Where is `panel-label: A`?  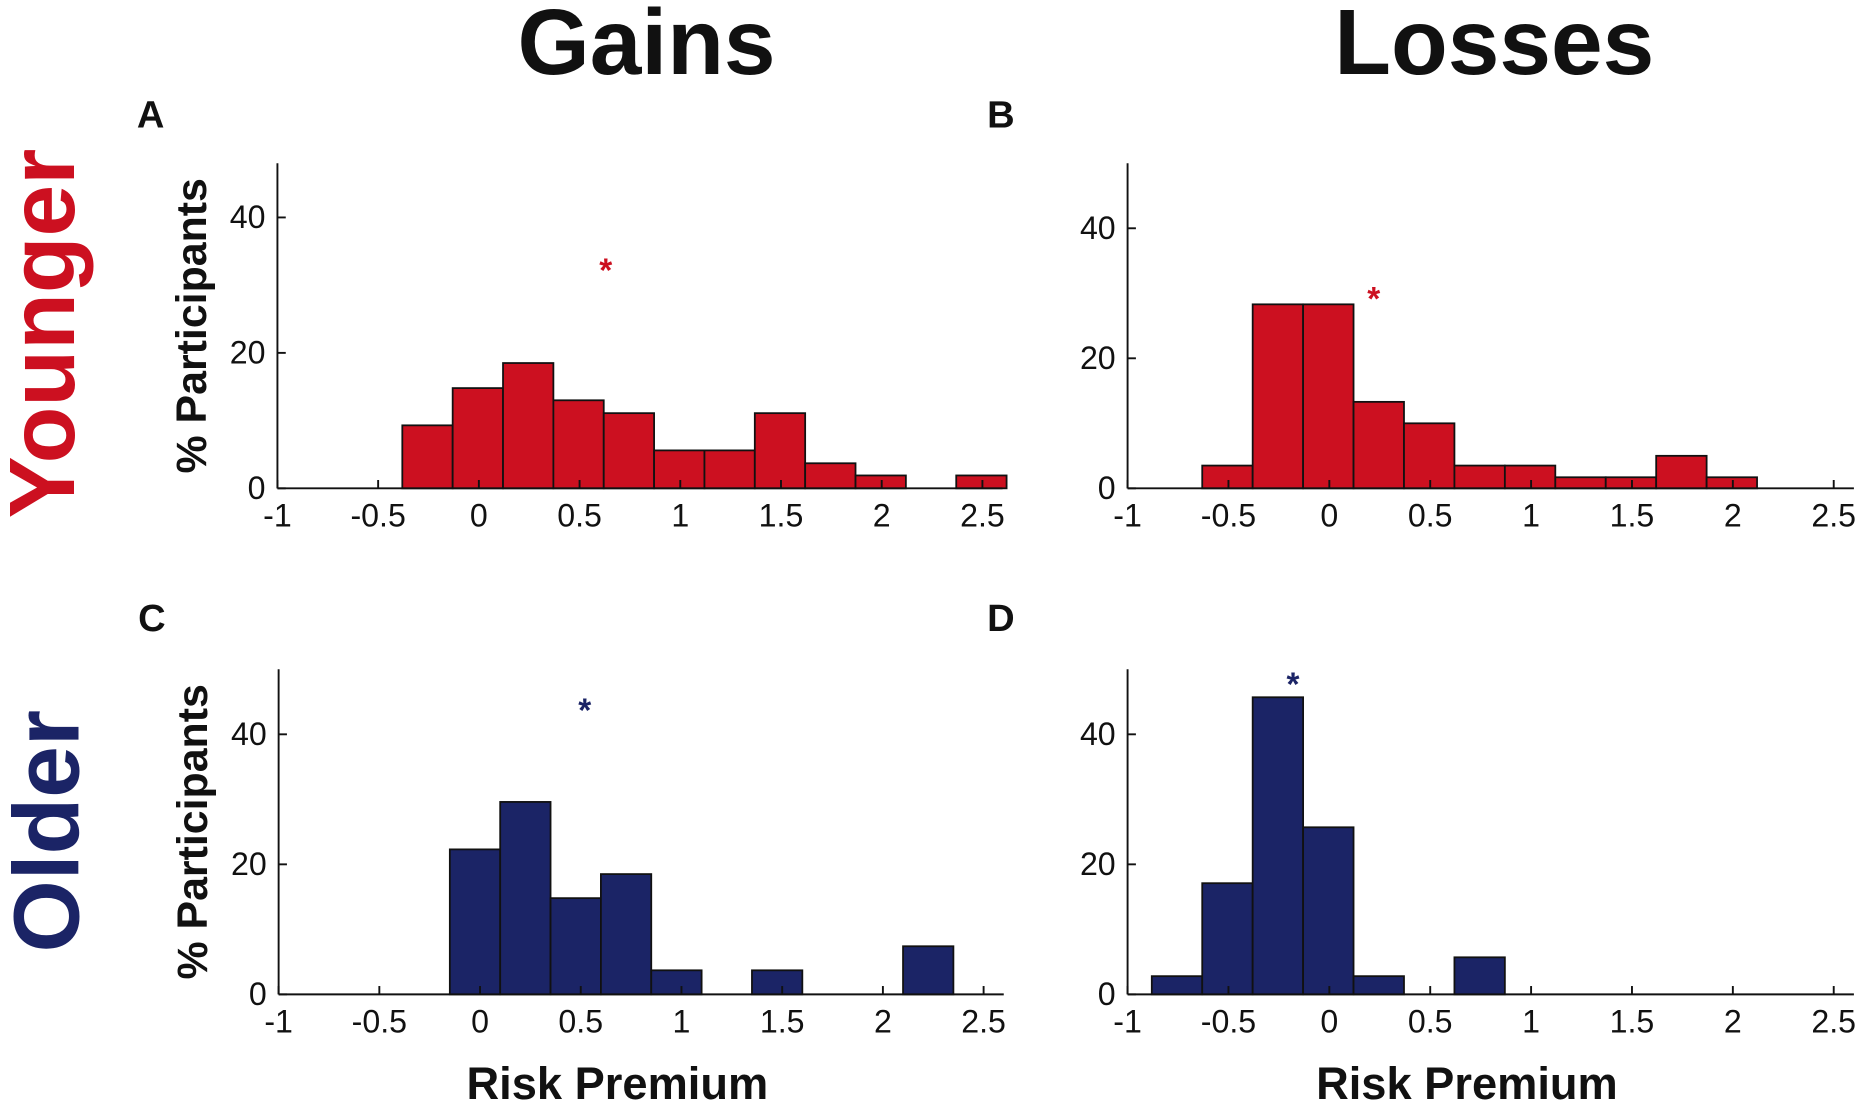 panel-label: A is located at coordinates (151, 116).